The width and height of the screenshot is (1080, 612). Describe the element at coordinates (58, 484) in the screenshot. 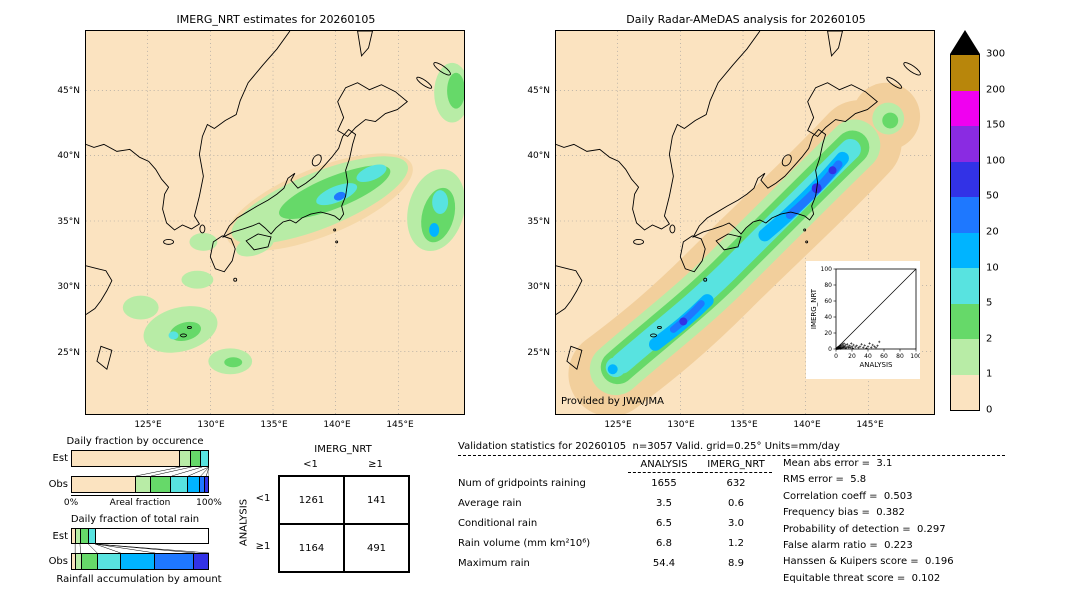

I see `occurrence-obs-label: Obs` at that location.